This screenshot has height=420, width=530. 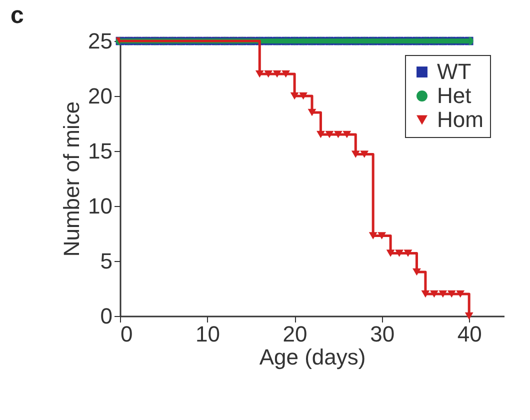 What do you see at coordinates (454, 71) in the screenshot?
I see `legend-label: WT` at bounding box center [454, 71].